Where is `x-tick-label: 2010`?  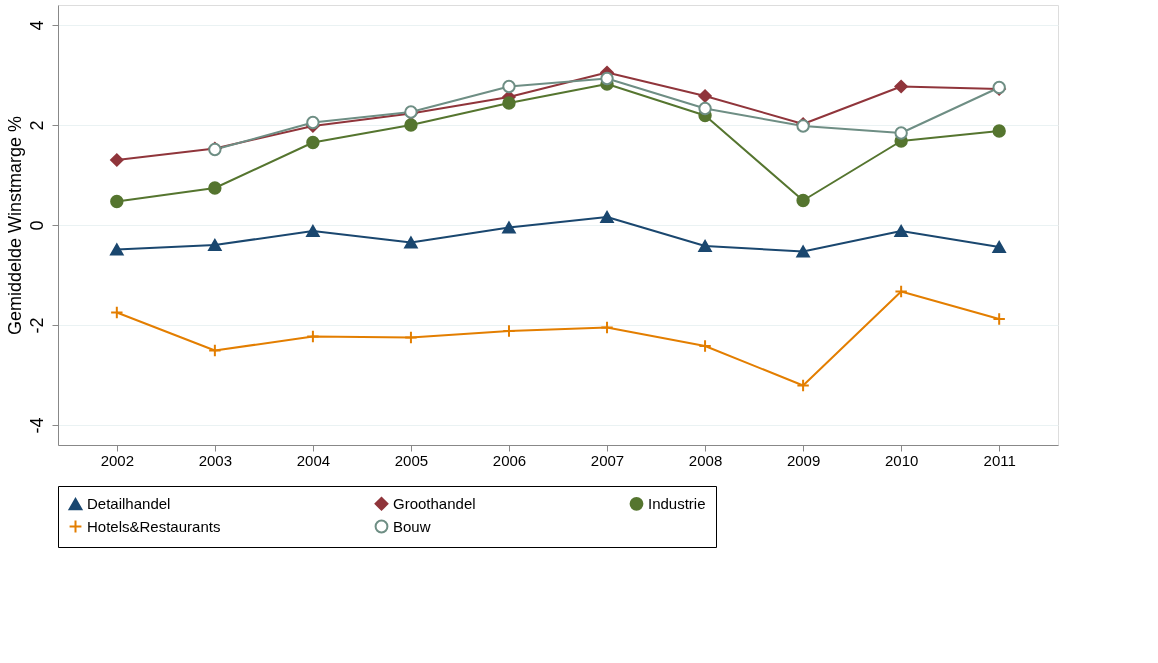 x-tick-label: 2010 is located at coordinates (901, 460).